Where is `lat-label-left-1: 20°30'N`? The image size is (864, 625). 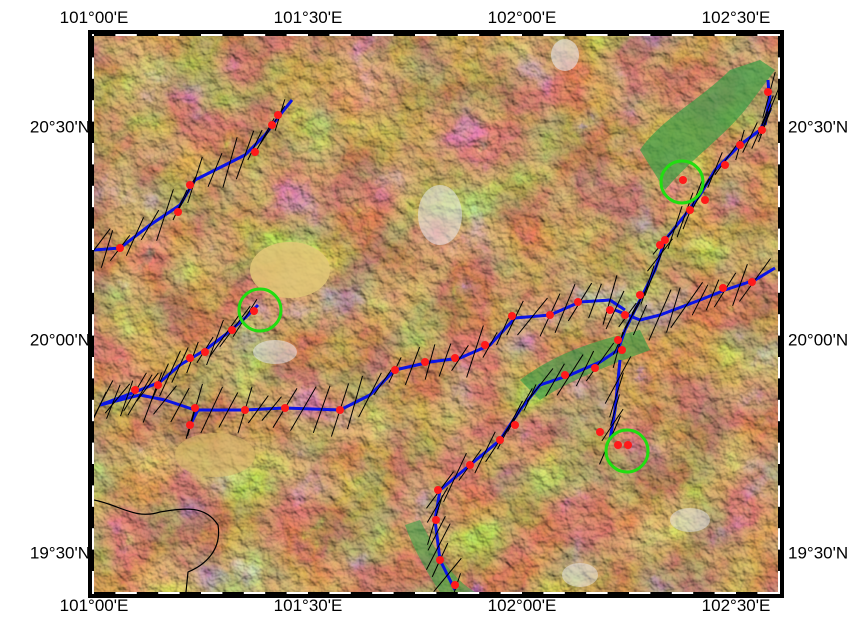 lat-label-left-1: 20°30'N is located at coordinates (59, 127).